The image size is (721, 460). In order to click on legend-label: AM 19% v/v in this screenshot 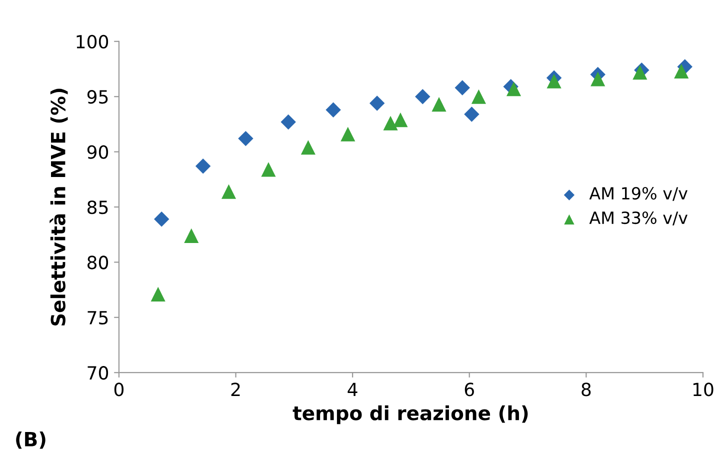, I will do `click(638, 193)`.